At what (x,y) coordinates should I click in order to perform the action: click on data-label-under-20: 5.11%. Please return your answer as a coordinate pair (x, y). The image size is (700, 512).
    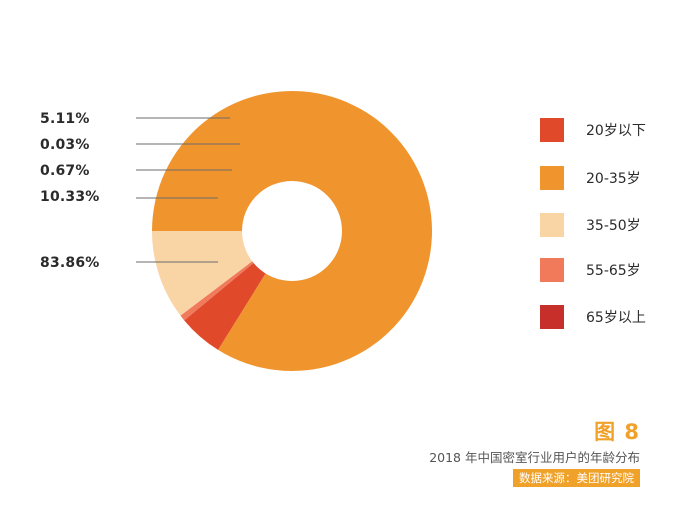
    Looking at the image, I should click on (65, 119).